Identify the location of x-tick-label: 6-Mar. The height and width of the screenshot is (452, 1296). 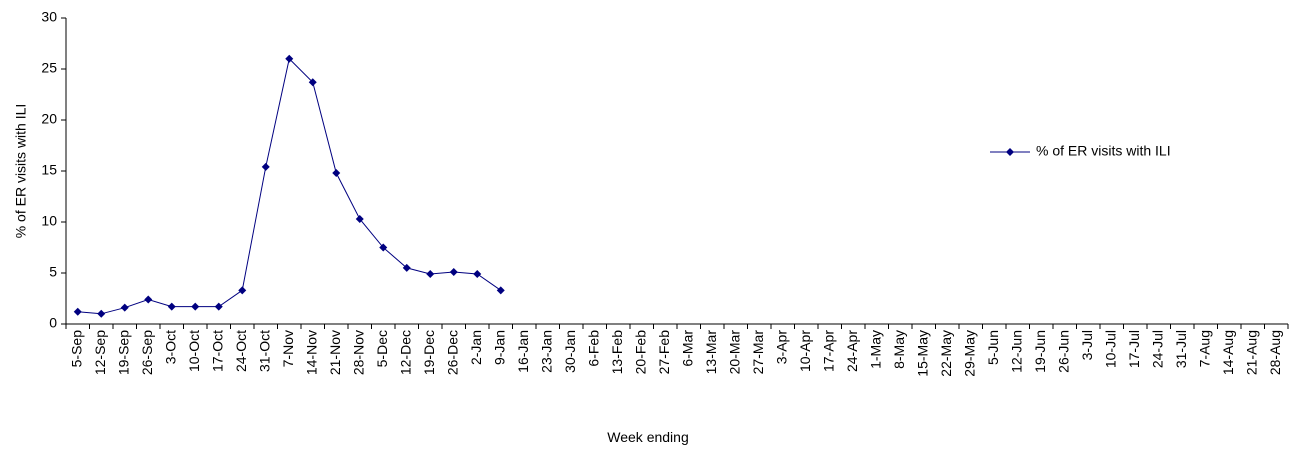
(687, 348).